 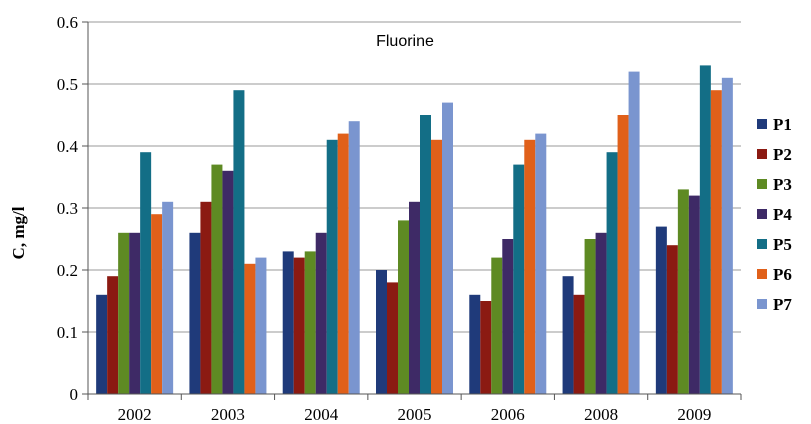 I want to click on legend-label-p7: P7, so click(x=782, y=304).